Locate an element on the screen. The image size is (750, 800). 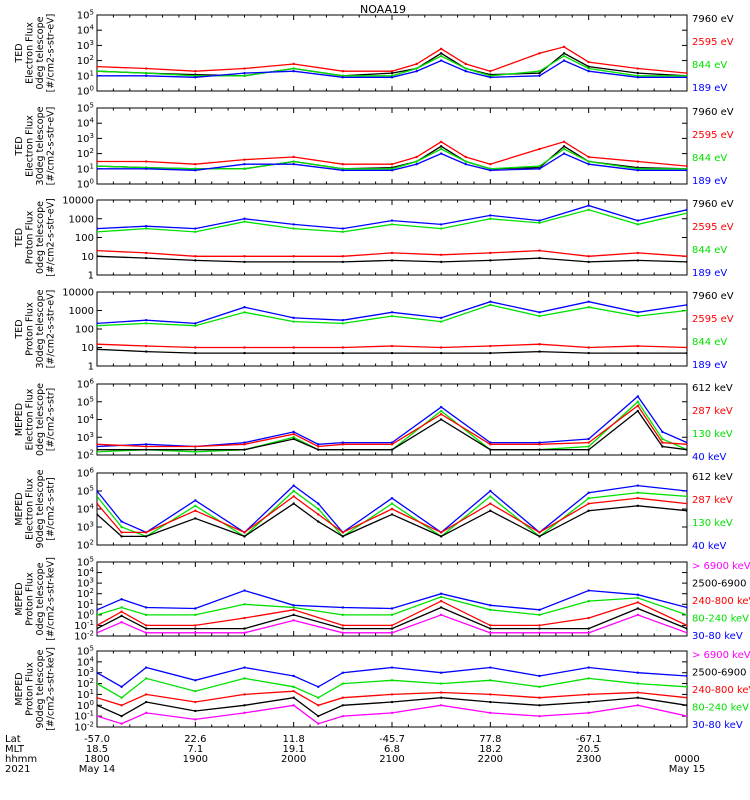
legend-entry: 7960 eV is located at coordinates (713, 112).